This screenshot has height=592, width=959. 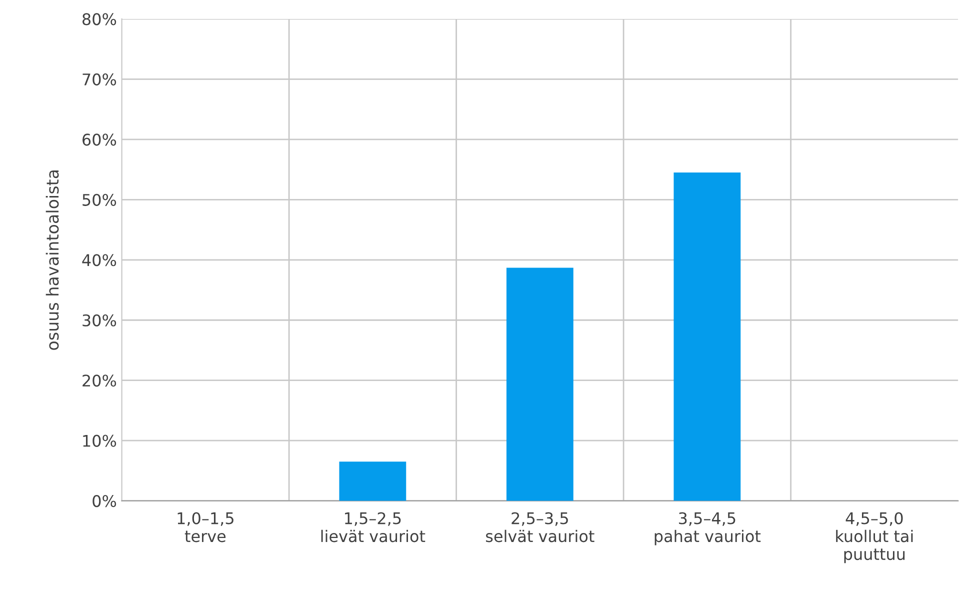 What do you see at coordinates (99, 320) in the screenshot?
I see `y-tick-label: 30%` at bounding box center [99, 320].